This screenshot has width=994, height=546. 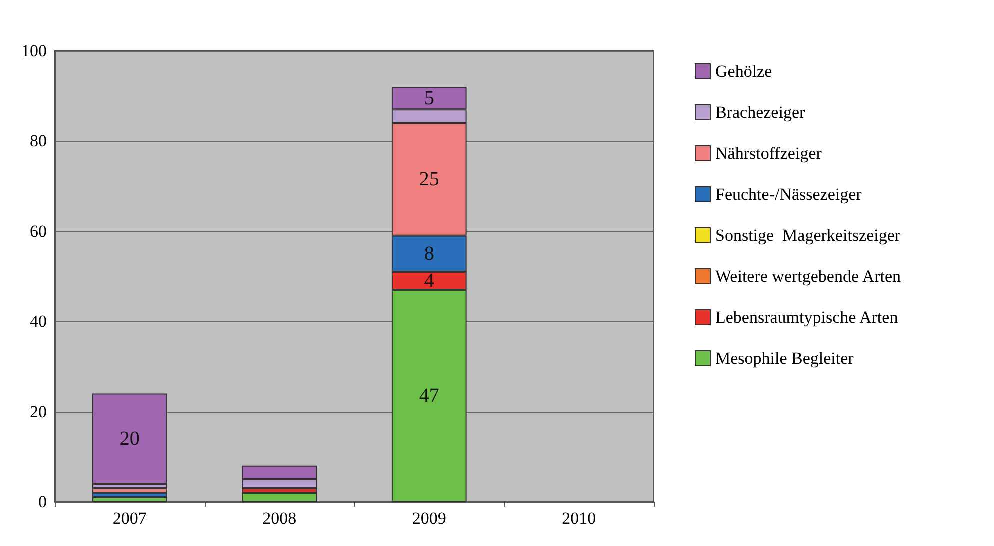 What do you see at coordinates (769, 153) in the screenshot?
I see `legend-label: Nährstoffzeiger` at bounding box center [769, 153].